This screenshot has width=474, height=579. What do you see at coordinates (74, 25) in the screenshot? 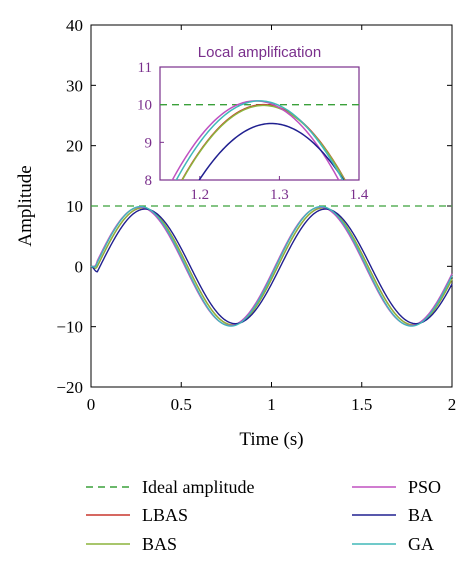
I see `y-tick-label: 40` at bounding box center [74, 25].